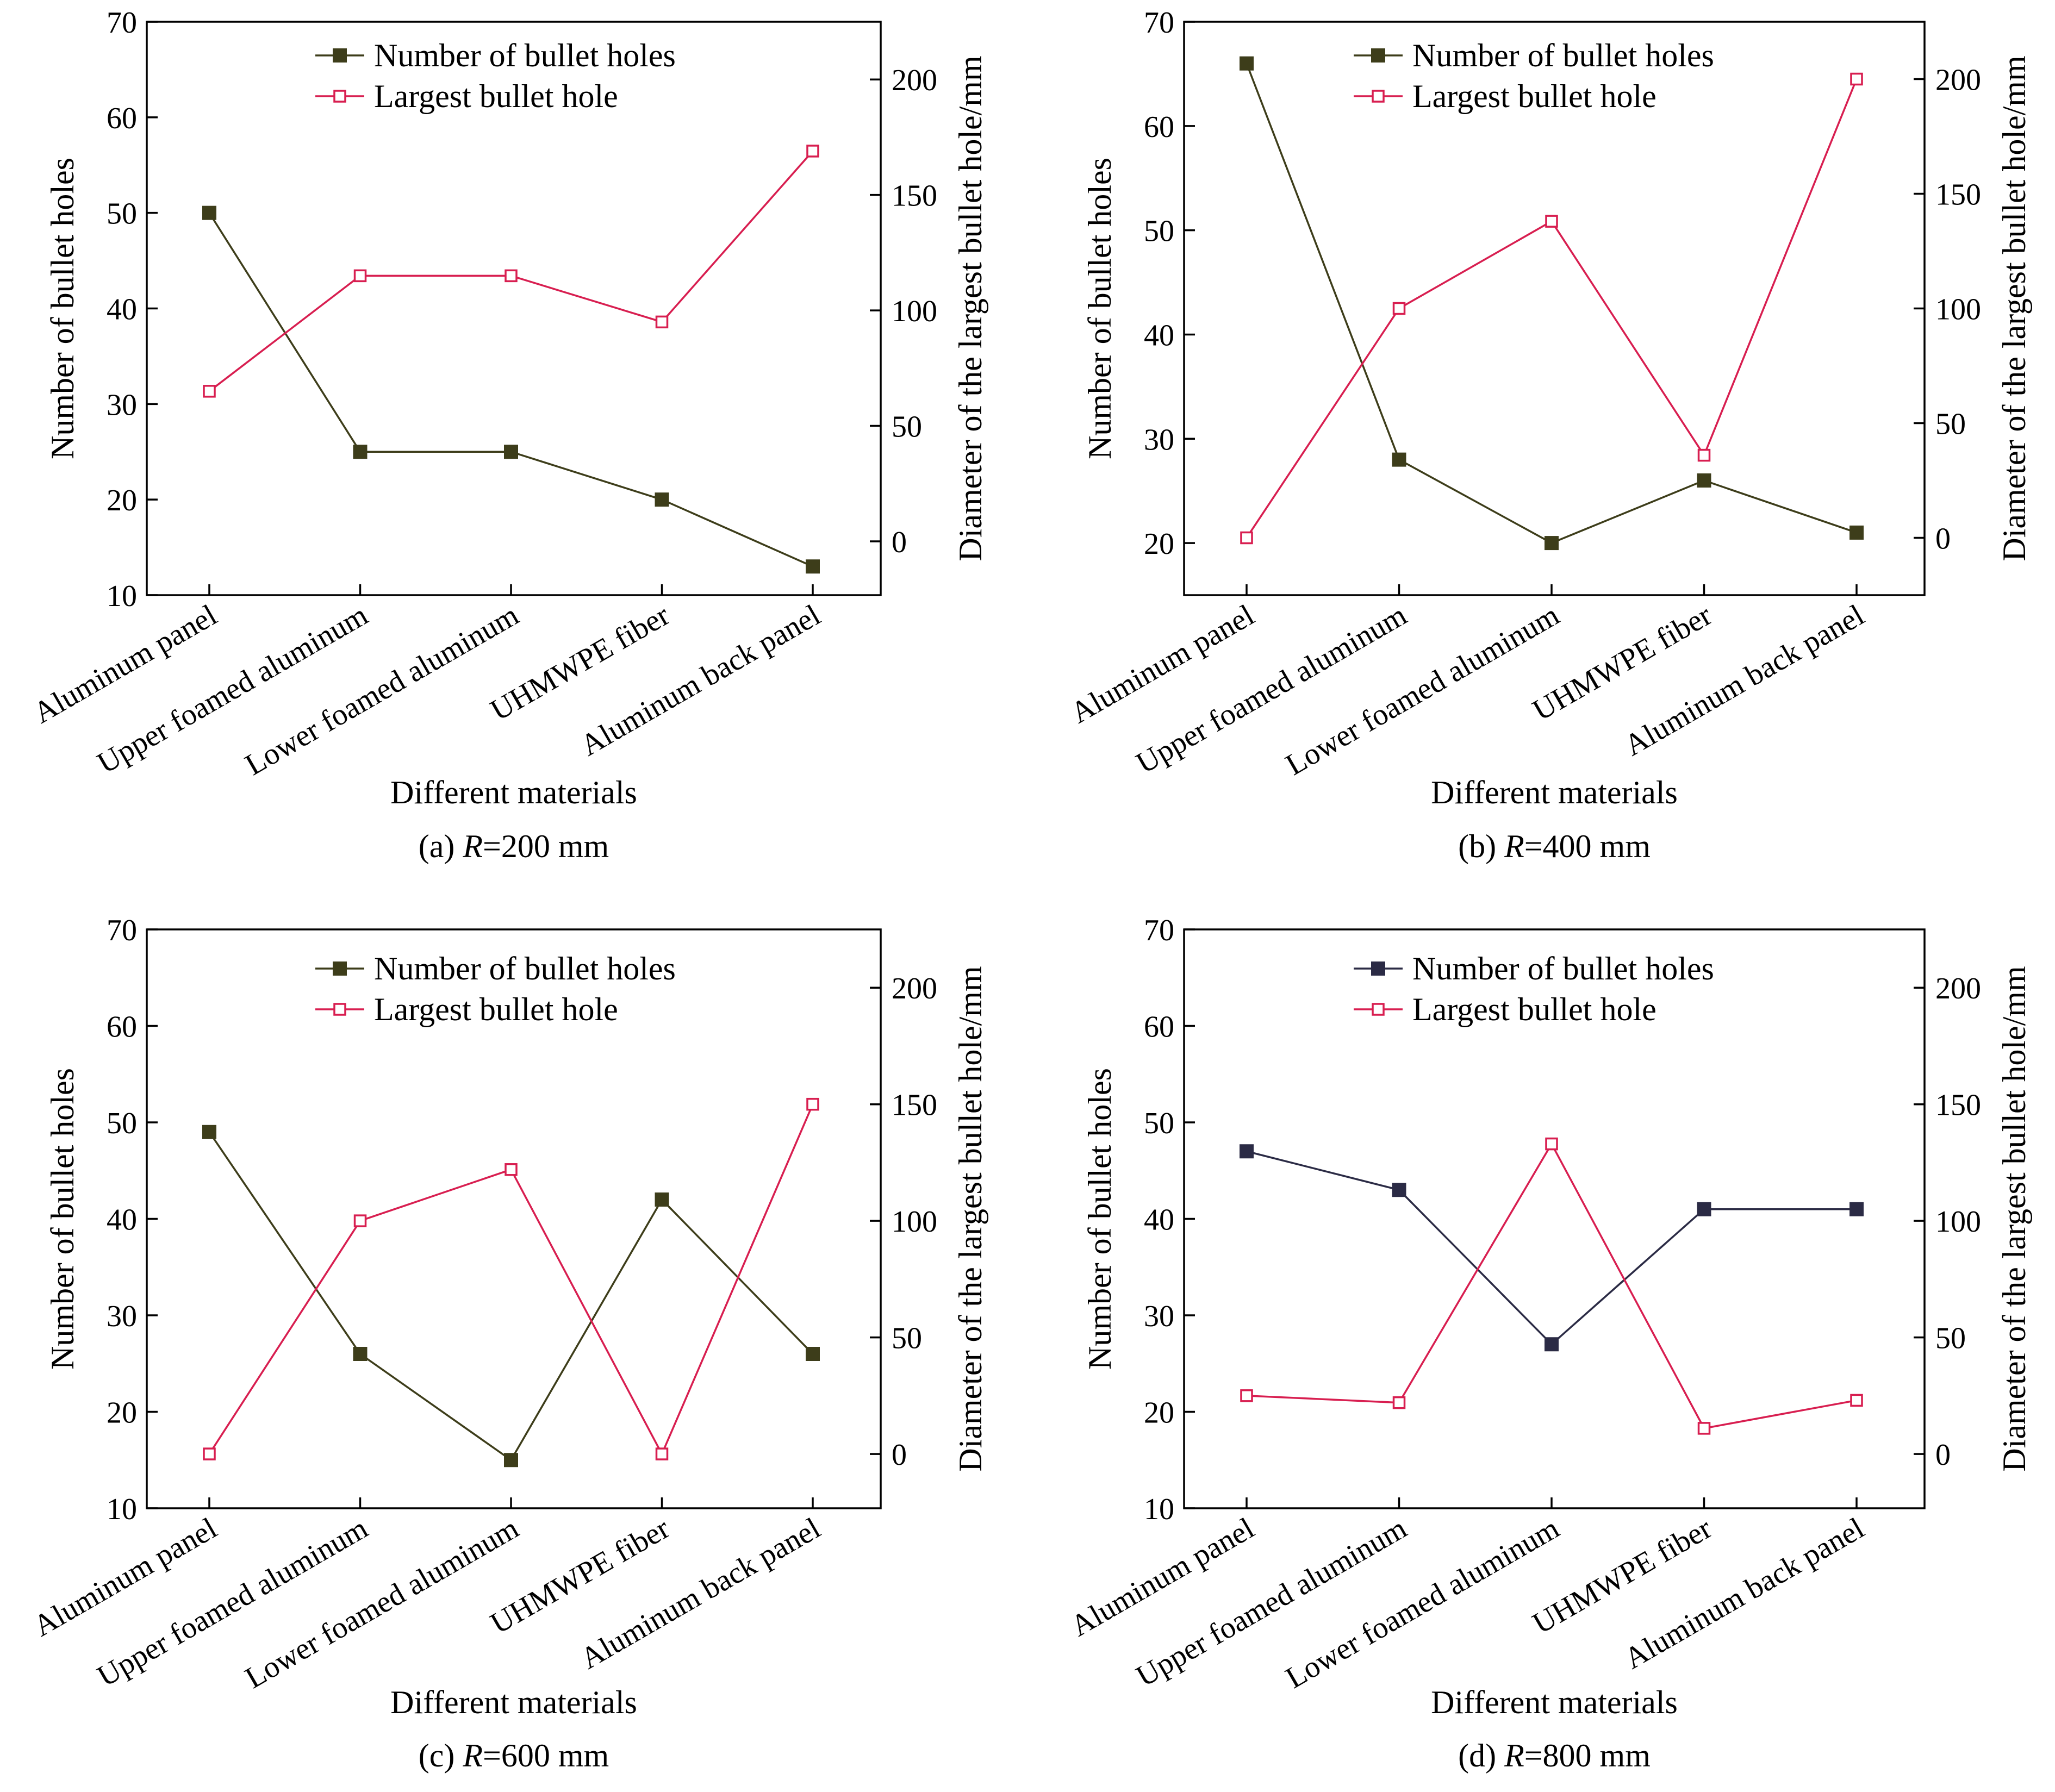 The height and width of the screenshot is (1792, 2055). I want to click on left-tick-label: 10, so click(122, 1509).